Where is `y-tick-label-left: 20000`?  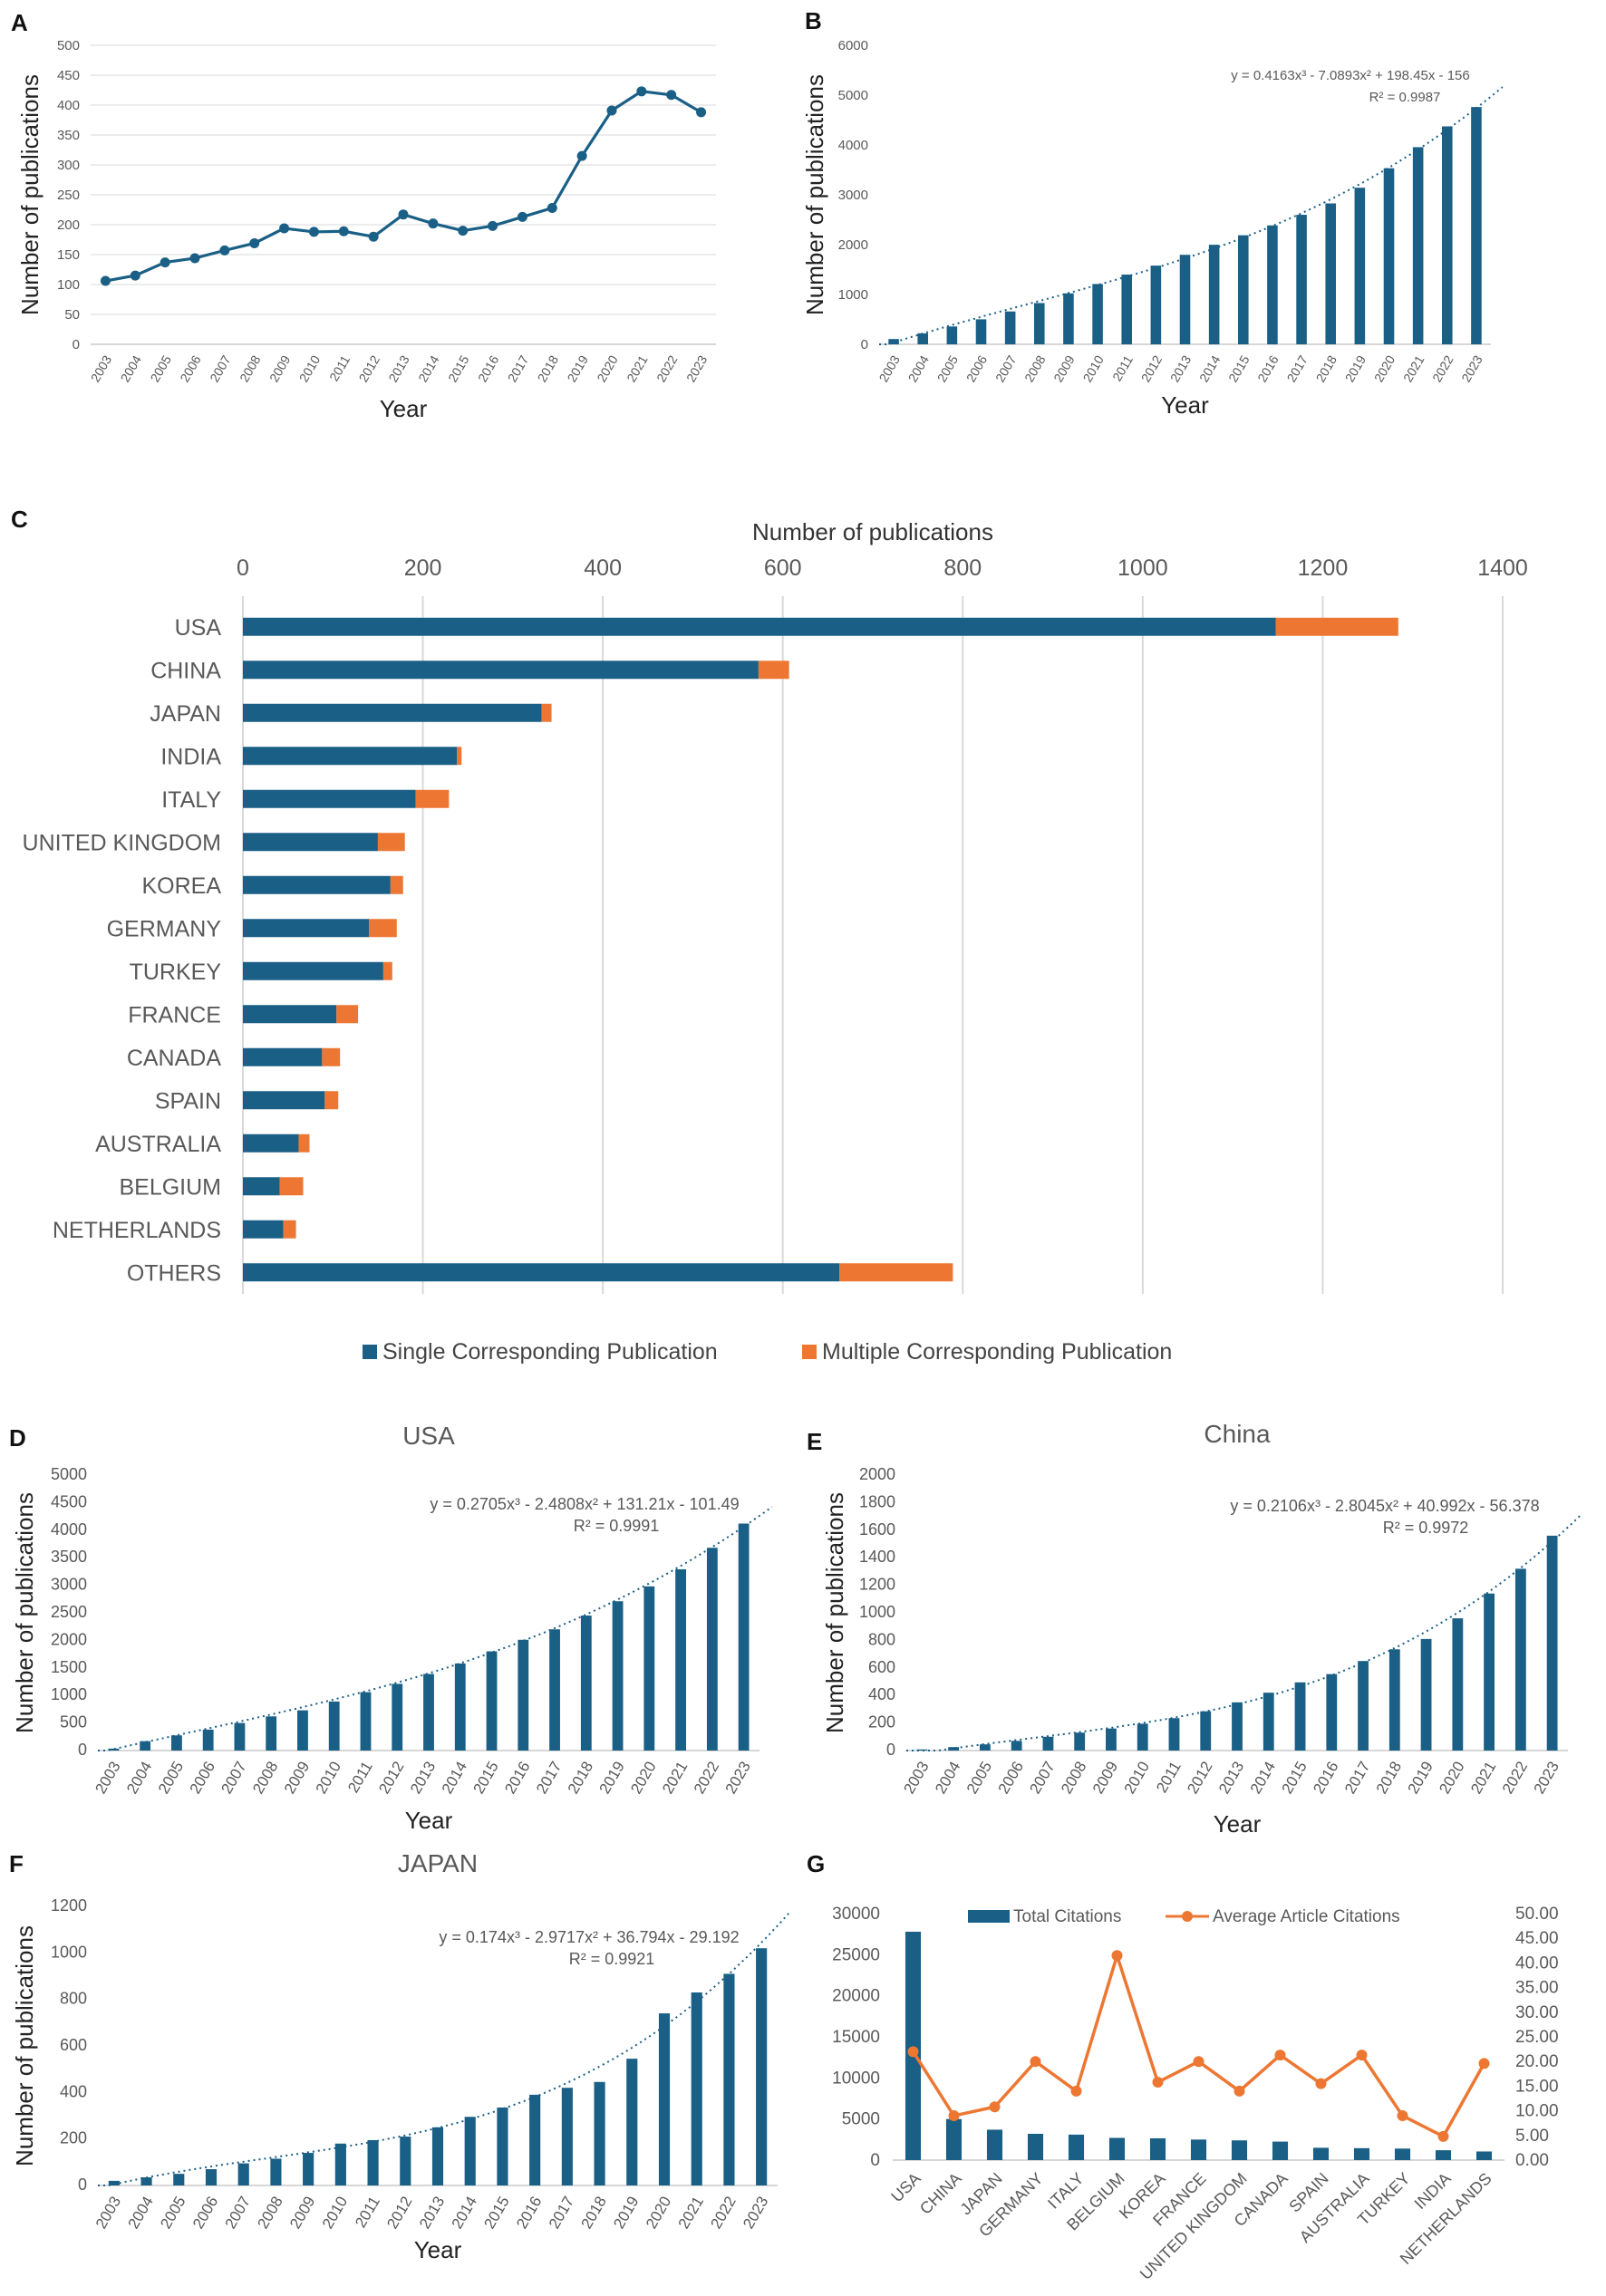 y-tick-label-left: 20000 is located at coordinates (856, 1997).